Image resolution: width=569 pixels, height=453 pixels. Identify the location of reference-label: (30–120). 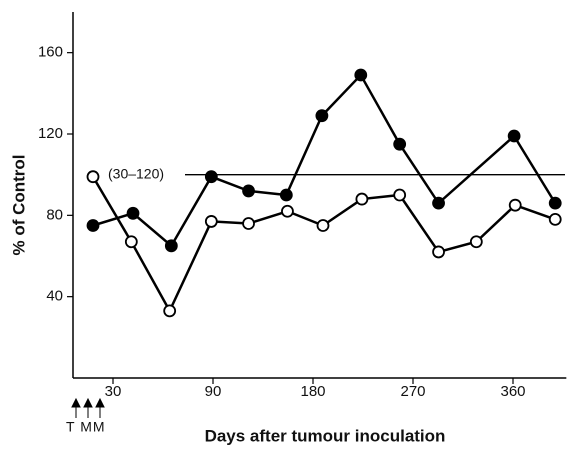
(136, 173).